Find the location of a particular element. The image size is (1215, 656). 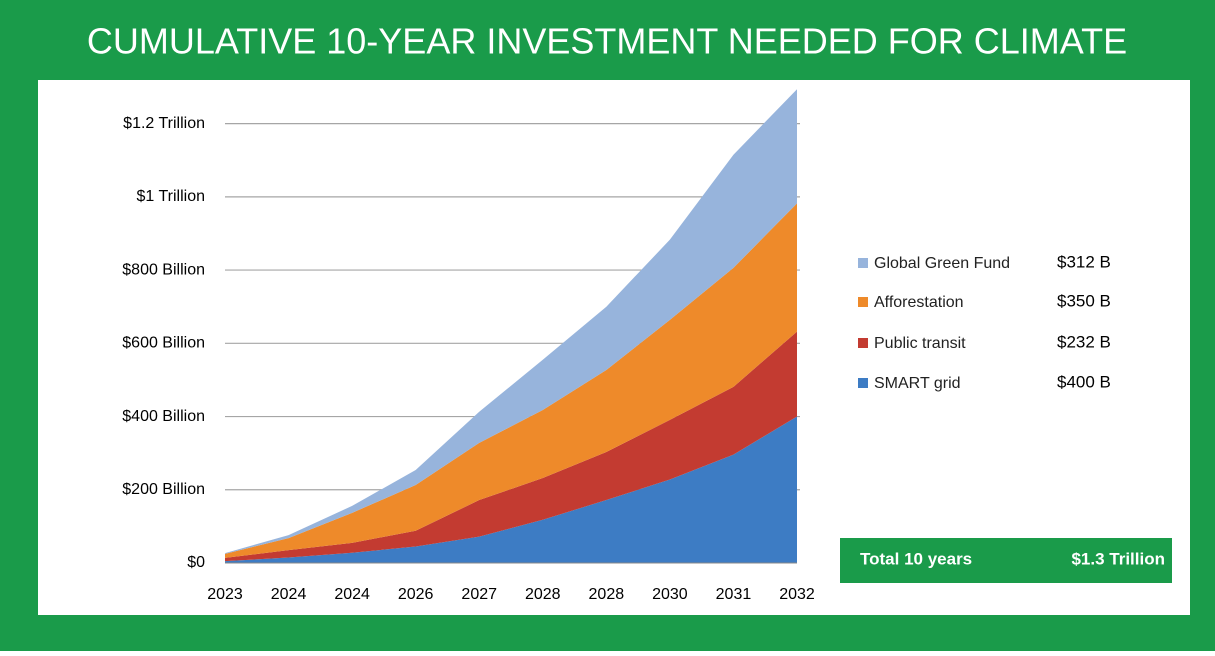

x-tick-label: 2030 is located at coordinates (670, 594).